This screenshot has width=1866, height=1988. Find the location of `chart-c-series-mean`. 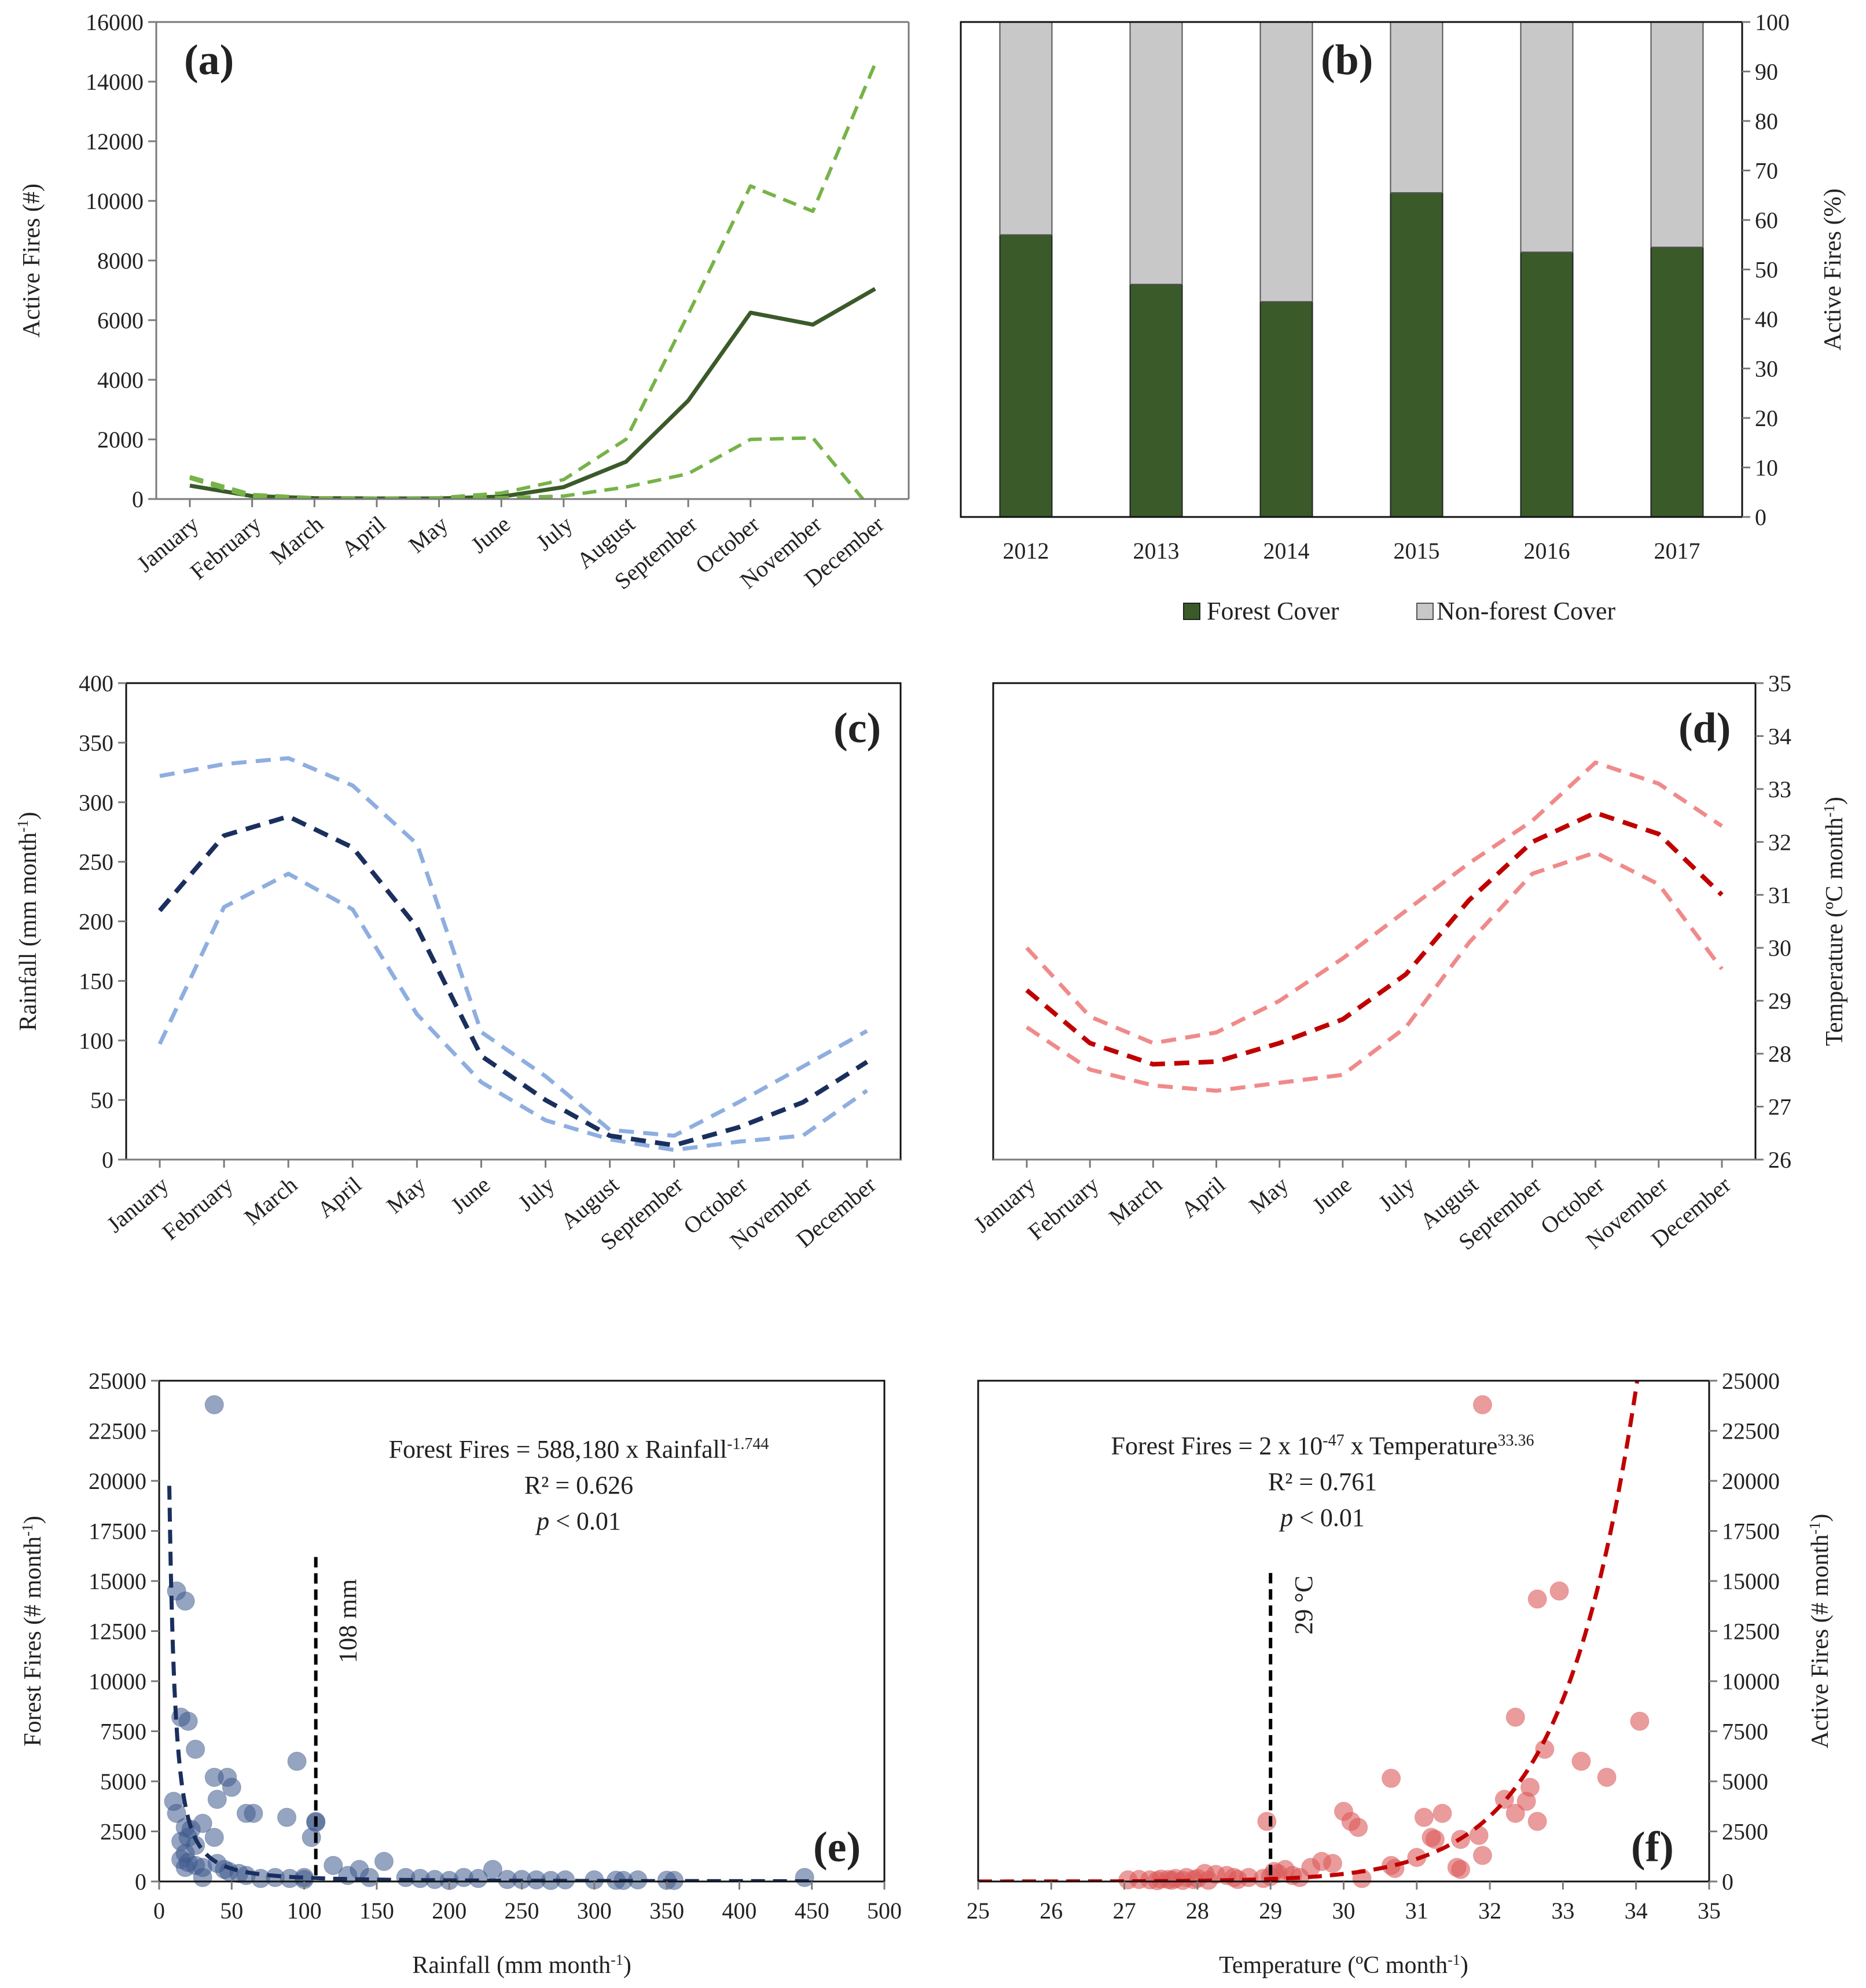

chart-c-series-mean is located at coordinates (513, 981).